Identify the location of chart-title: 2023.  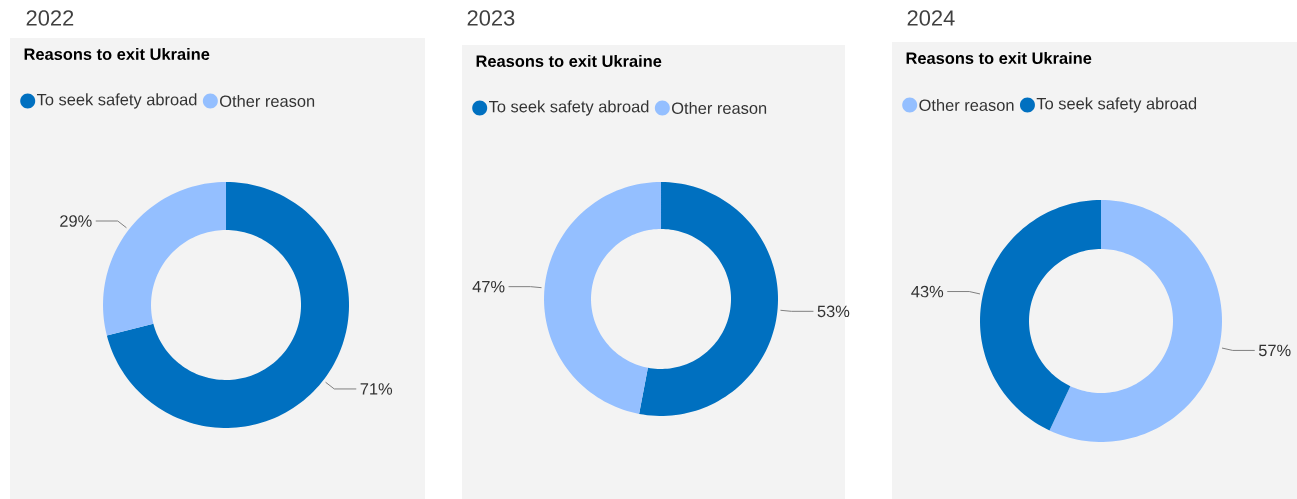
(491, 18).